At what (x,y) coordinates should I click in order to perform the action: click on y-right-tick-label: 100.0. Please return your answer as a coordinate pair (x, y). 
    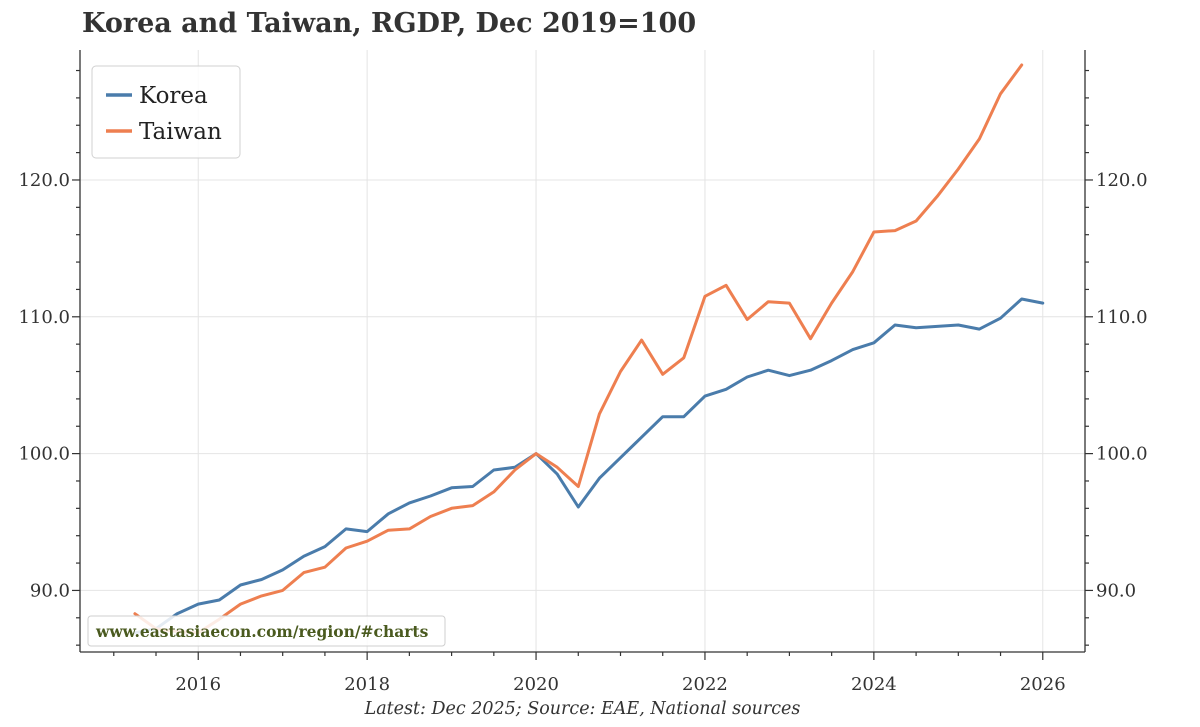
    Looking at the image, I should click on (1122, 454).